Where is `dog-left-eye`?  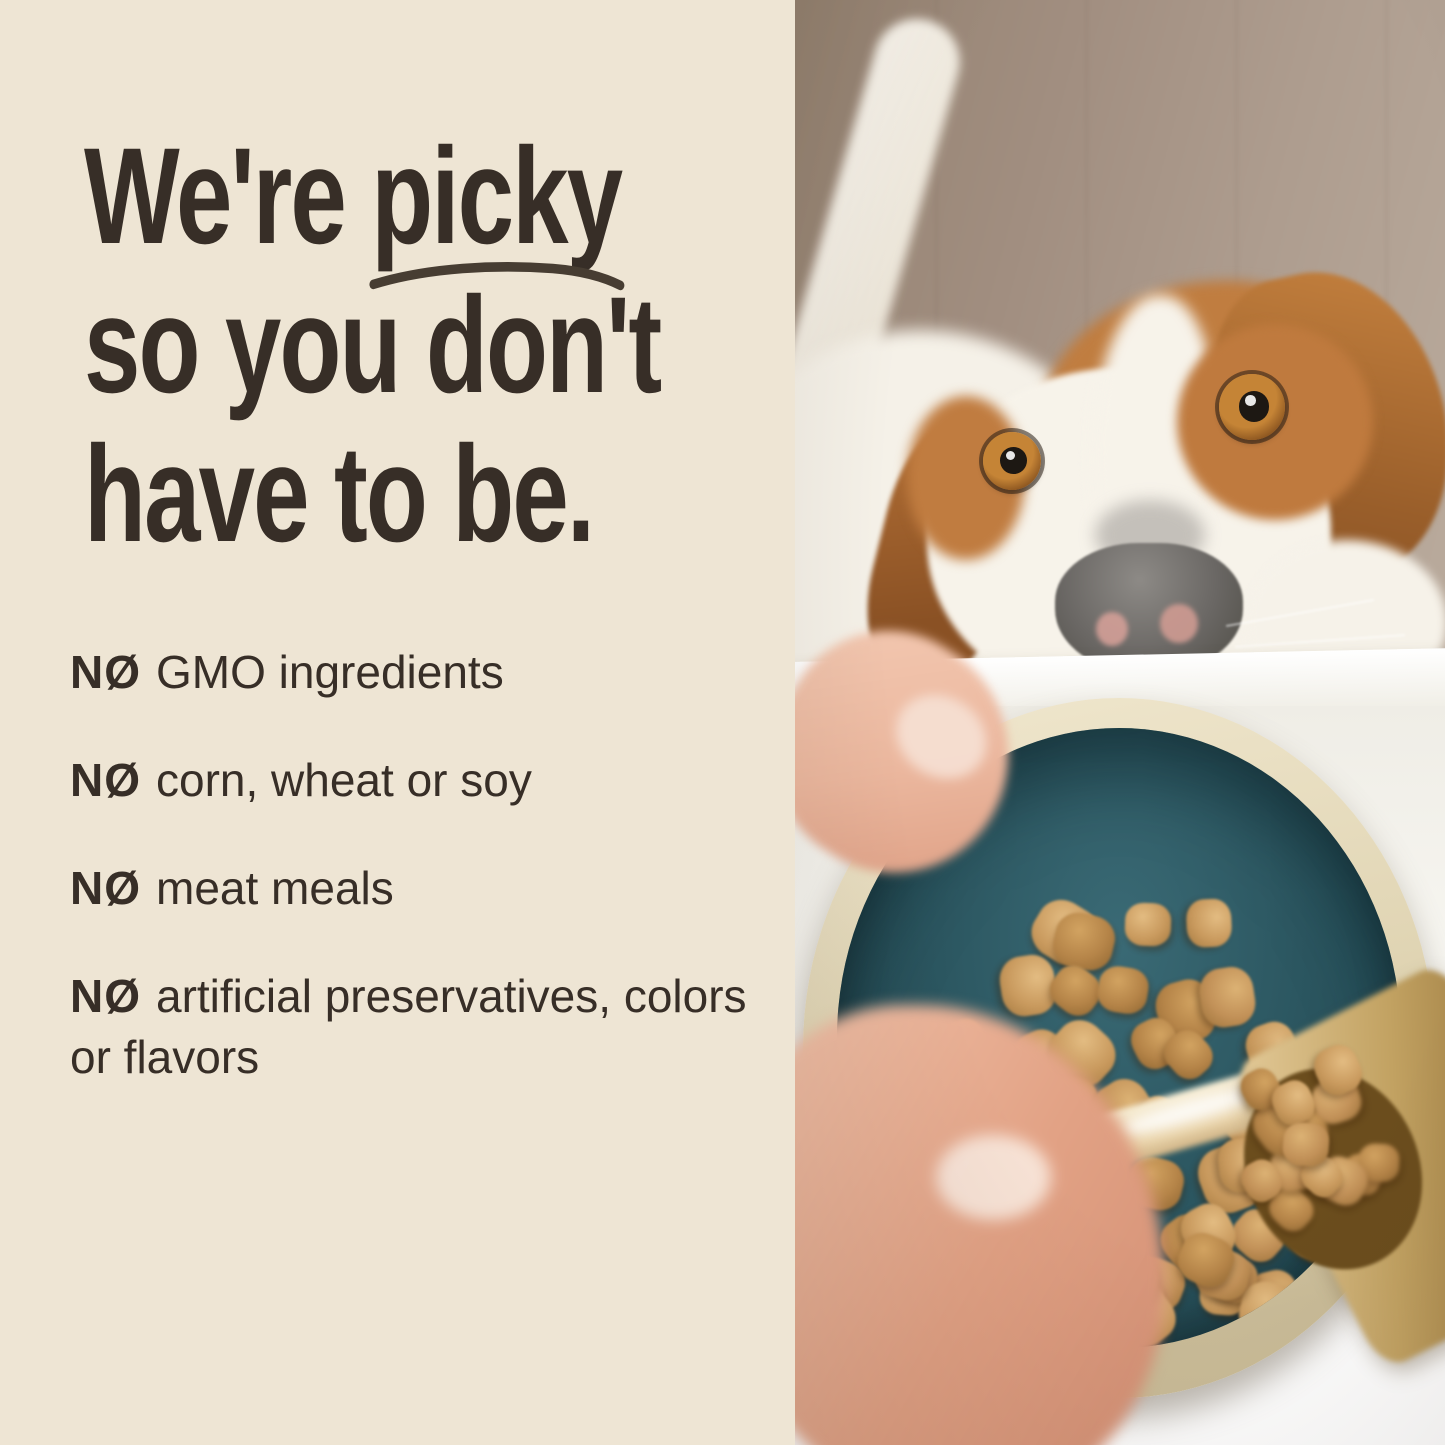
dog-left-eye is located at coordinates (1012, 461).